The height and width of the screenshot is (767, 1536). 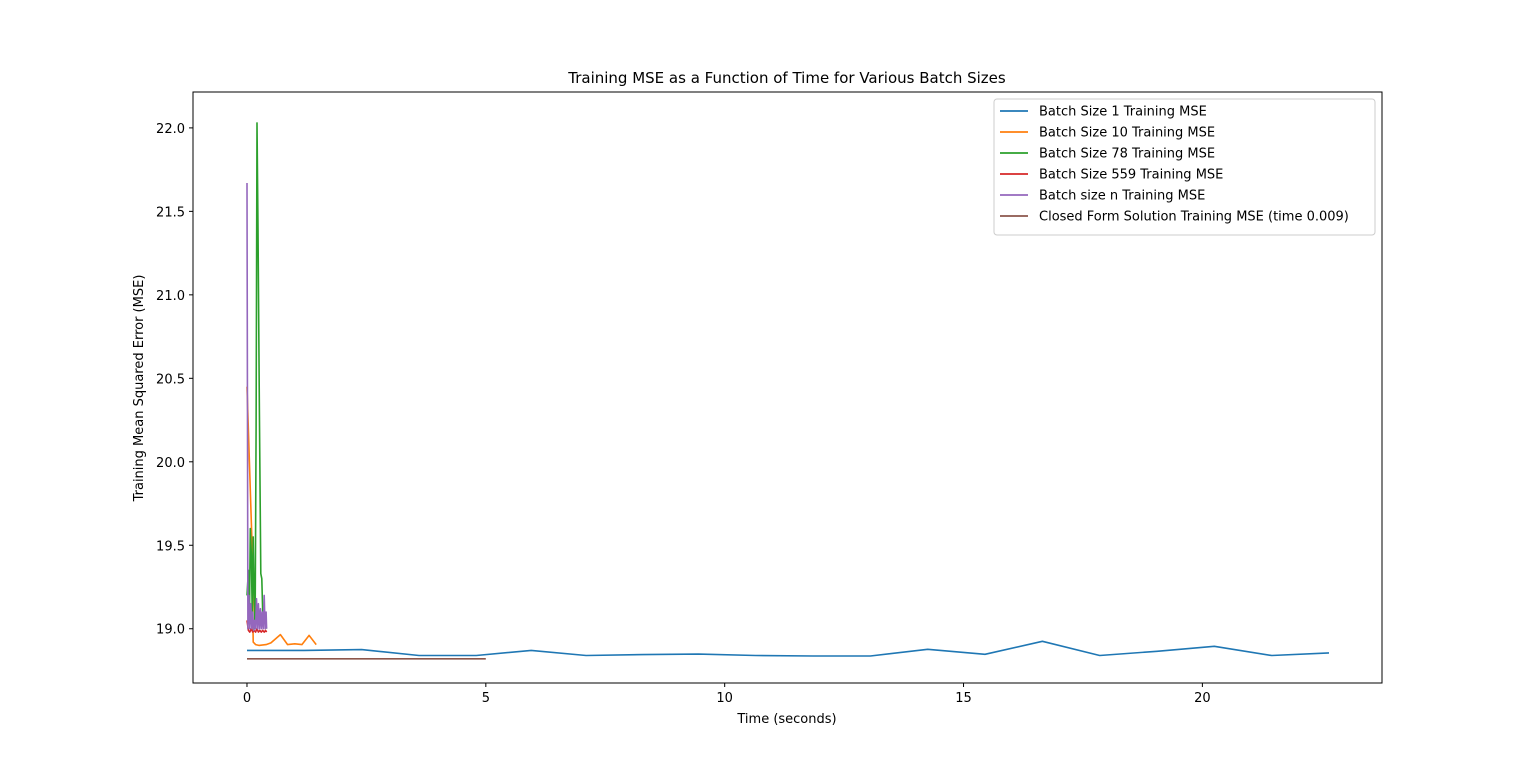 What do you see at coordinates (786, 719) in the screenshot?
I see `x-axis-label: Time (seconds)` at bounding box center [786, 719].